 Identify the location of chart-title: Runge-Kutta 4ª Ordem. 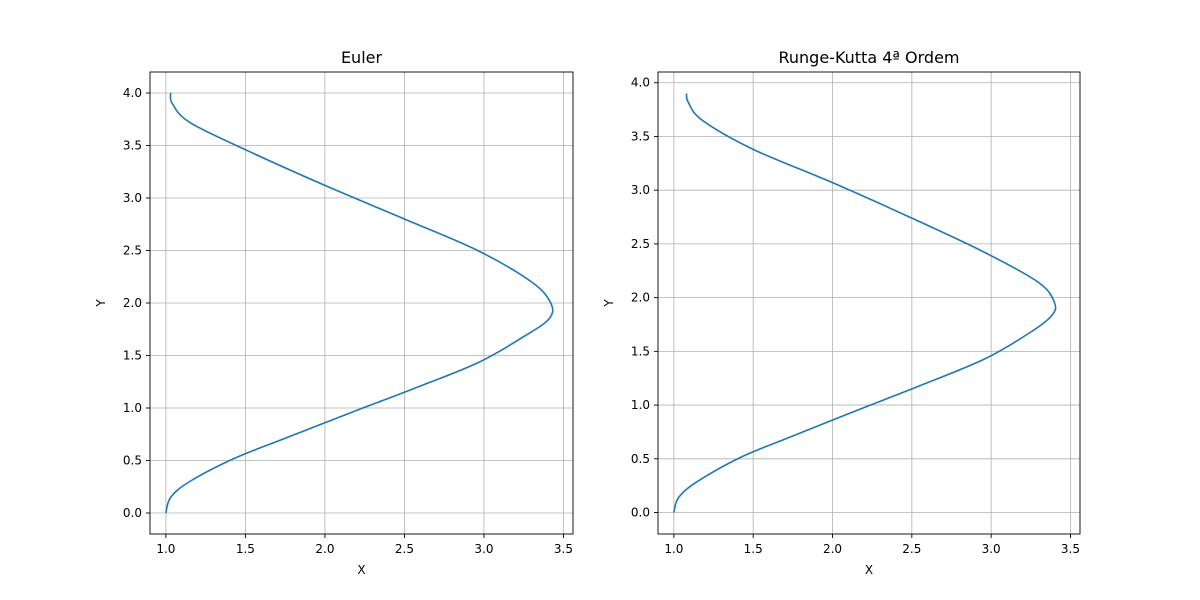
(868, 57).